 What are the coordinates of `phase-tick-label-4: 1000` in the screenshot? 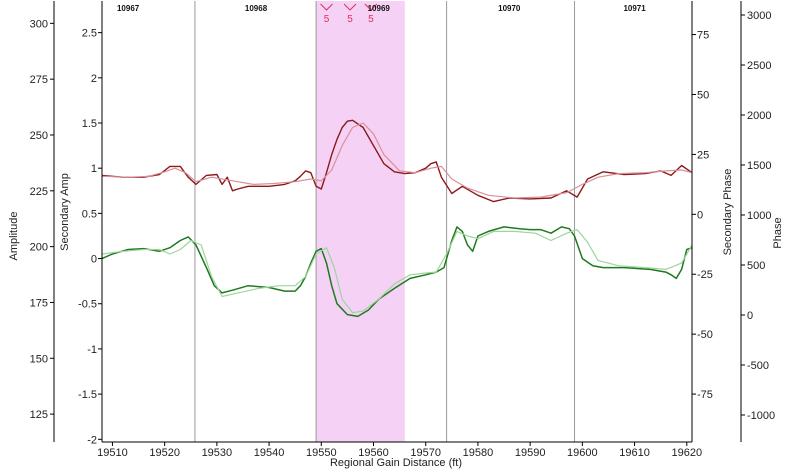 It's located at (759, 216).